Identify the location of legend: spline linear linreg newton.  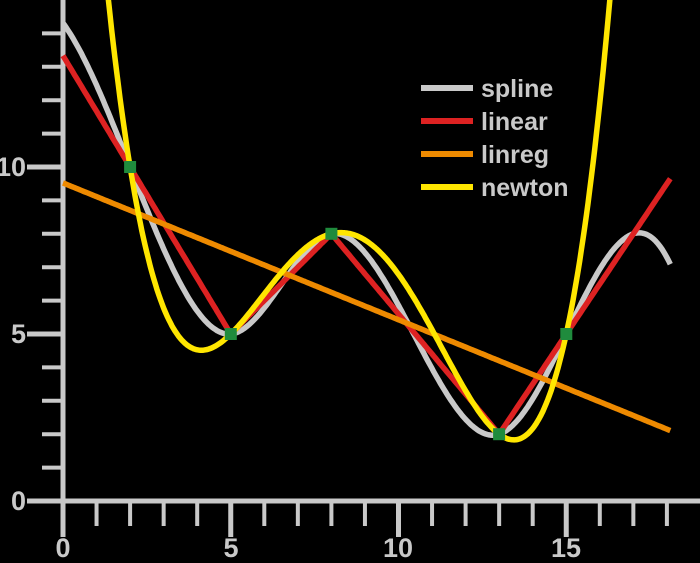
(495, 138).